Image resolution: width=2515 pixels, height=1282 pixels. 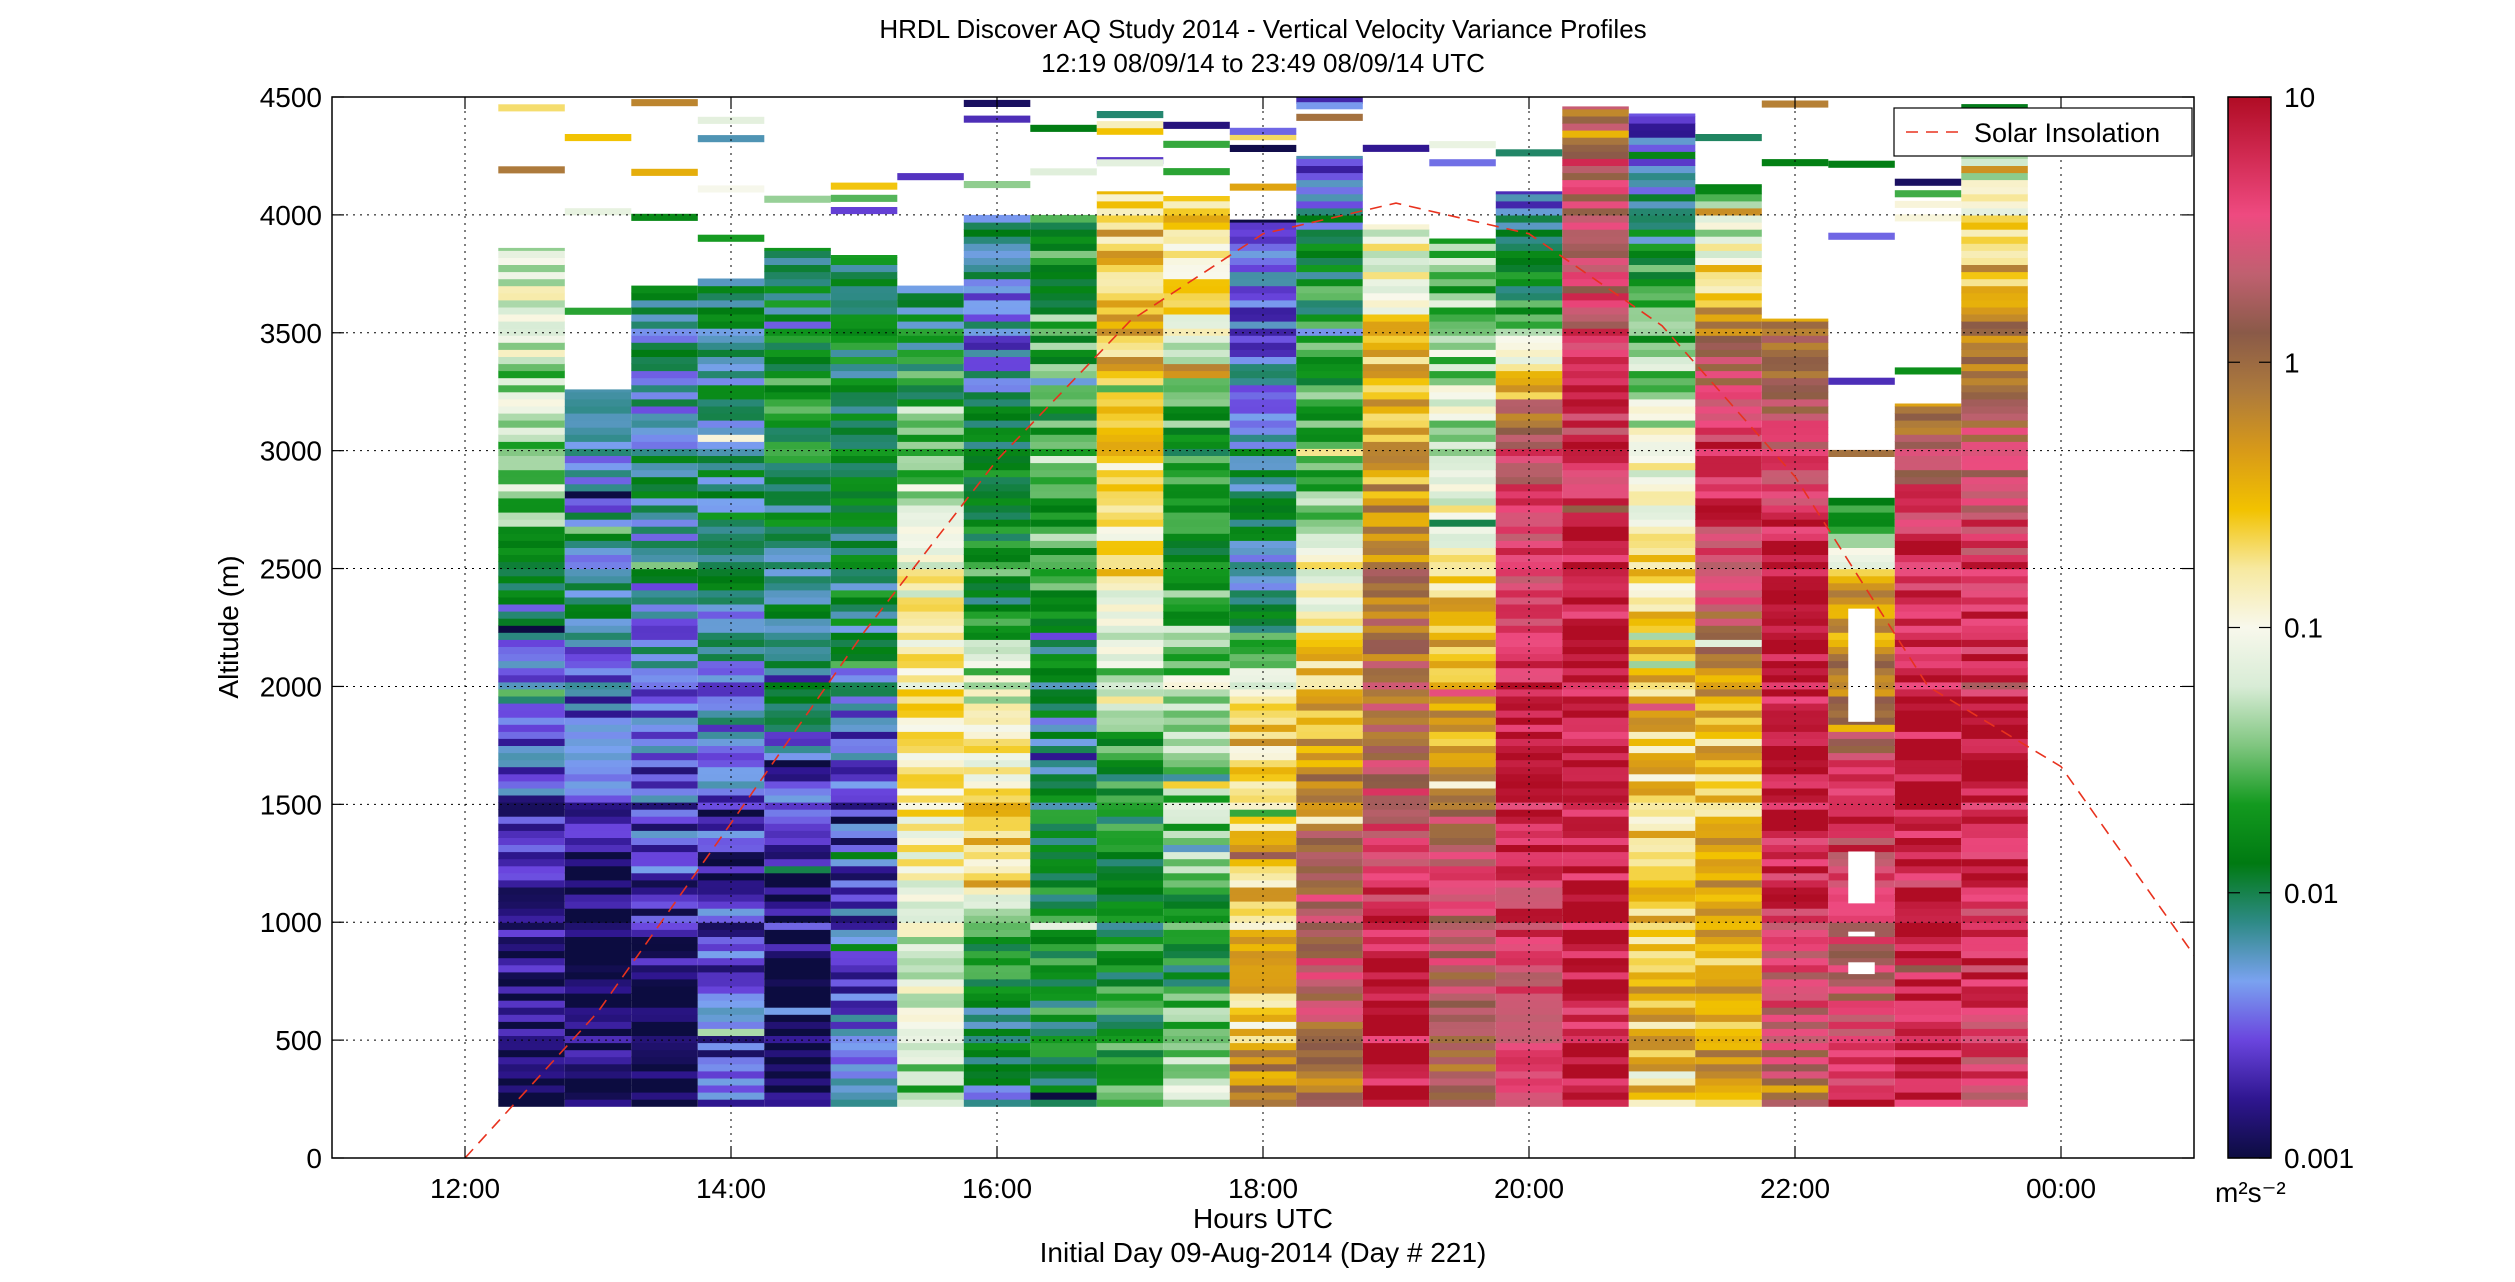 What do you see at coordinates (2043, 132) in the screenshot?
I see `legend: Solar Insolation` at bounding box center [2043, 132].